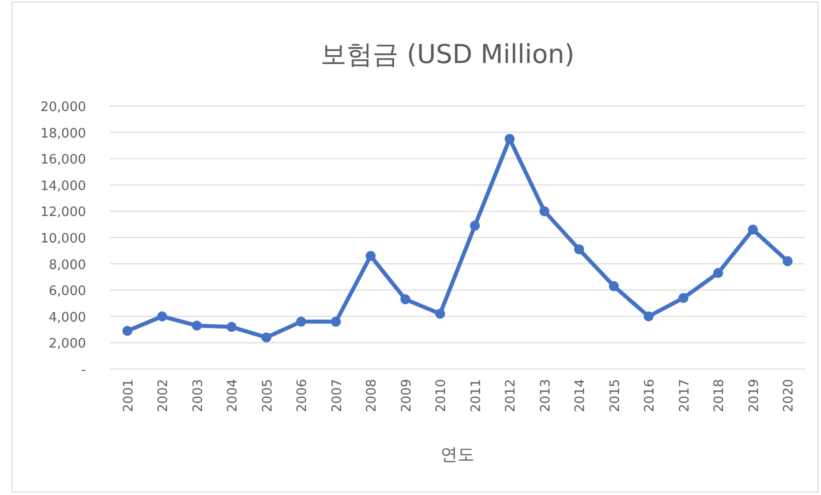  What do you see at coordinates (128, 395) in the screenshot?
I see `x-tick-label: 2001` at bounding box center [128, 395].